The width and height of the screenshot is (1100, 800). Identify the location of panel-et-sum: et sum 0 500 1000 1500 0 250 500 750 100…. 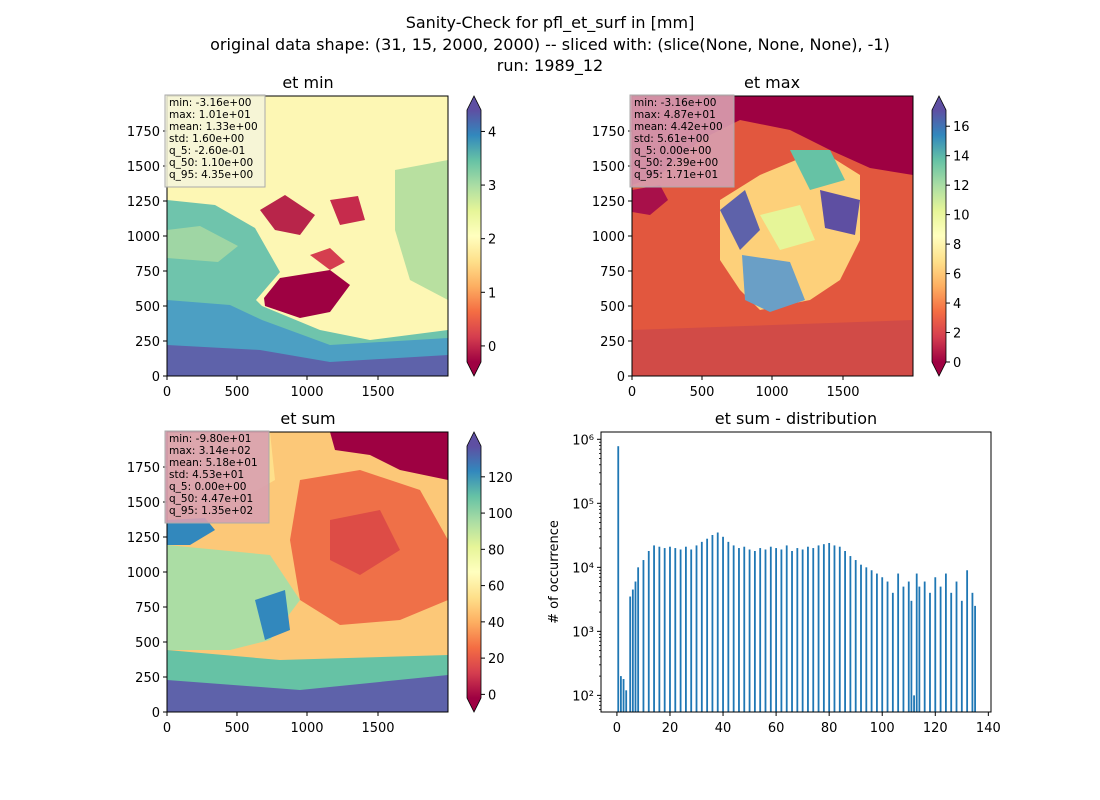
(320, 572).